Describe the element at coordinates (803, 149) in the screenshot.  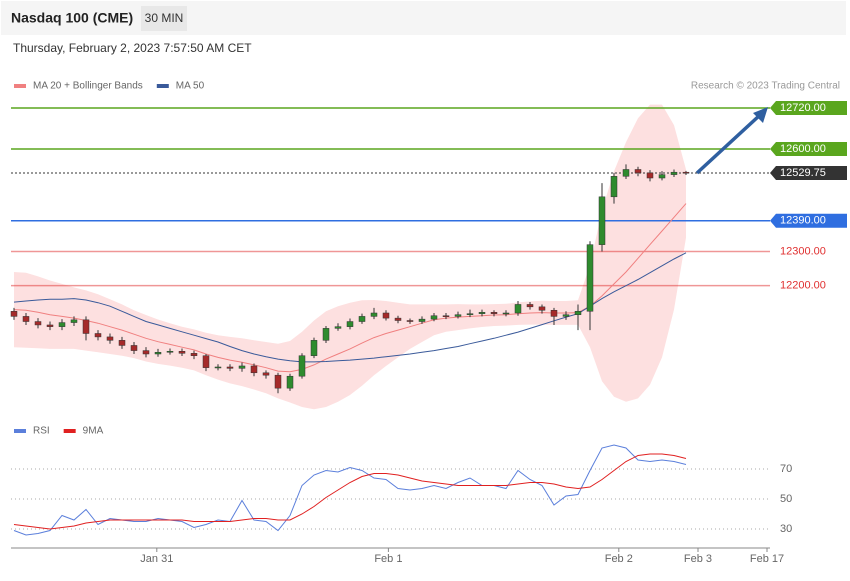
I see `level-label: 12600.00` at that location.